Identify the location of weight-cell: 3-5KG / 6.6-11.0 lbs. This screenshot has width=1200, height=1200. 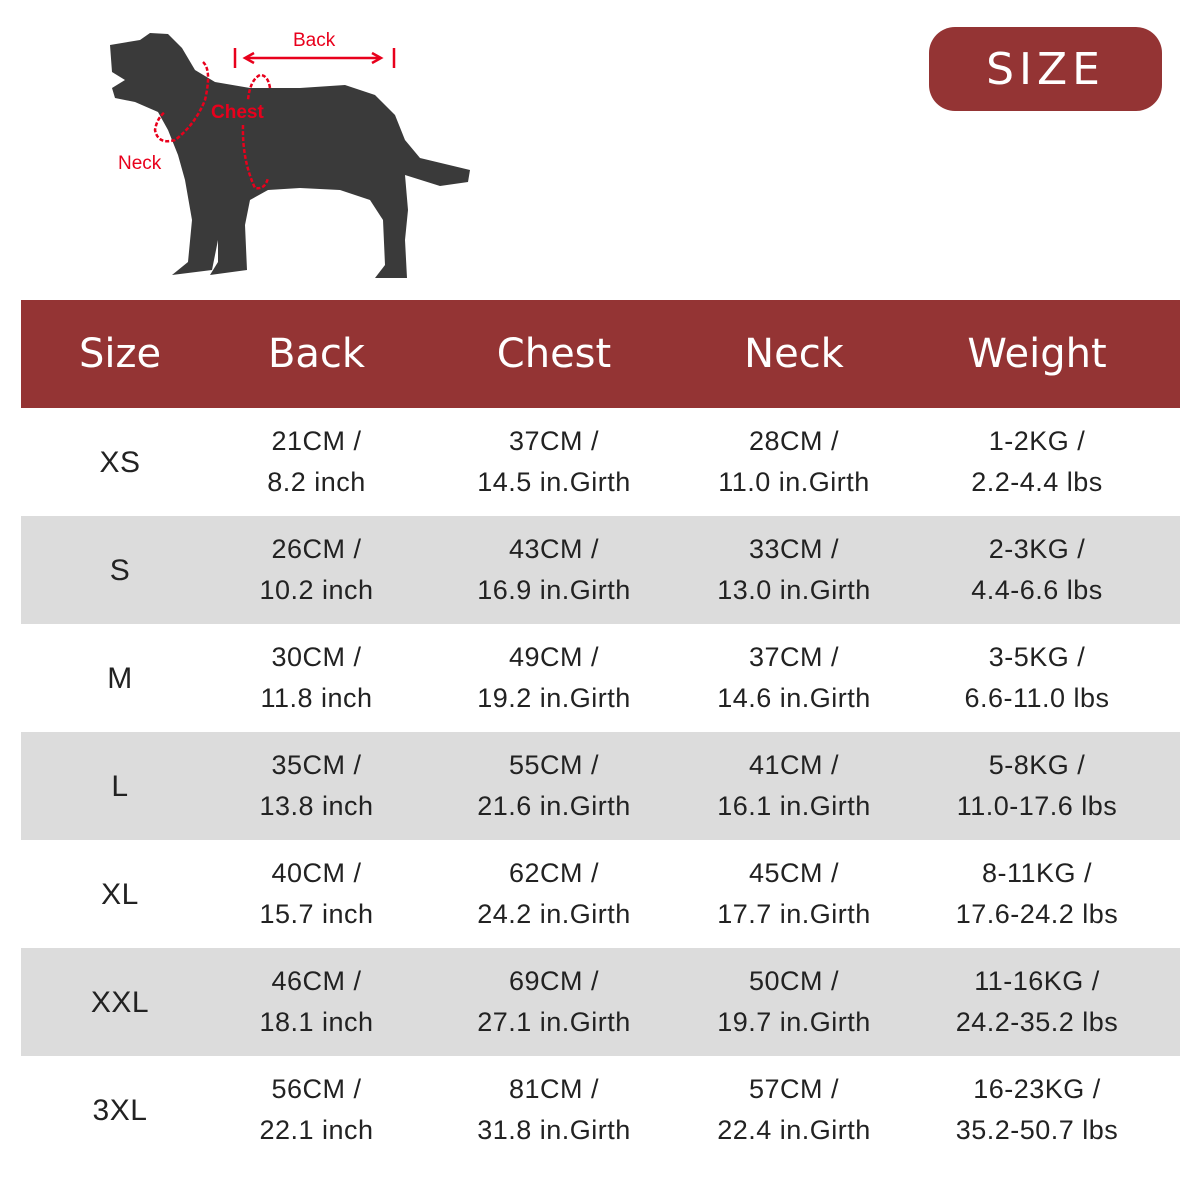
(1037, 678).